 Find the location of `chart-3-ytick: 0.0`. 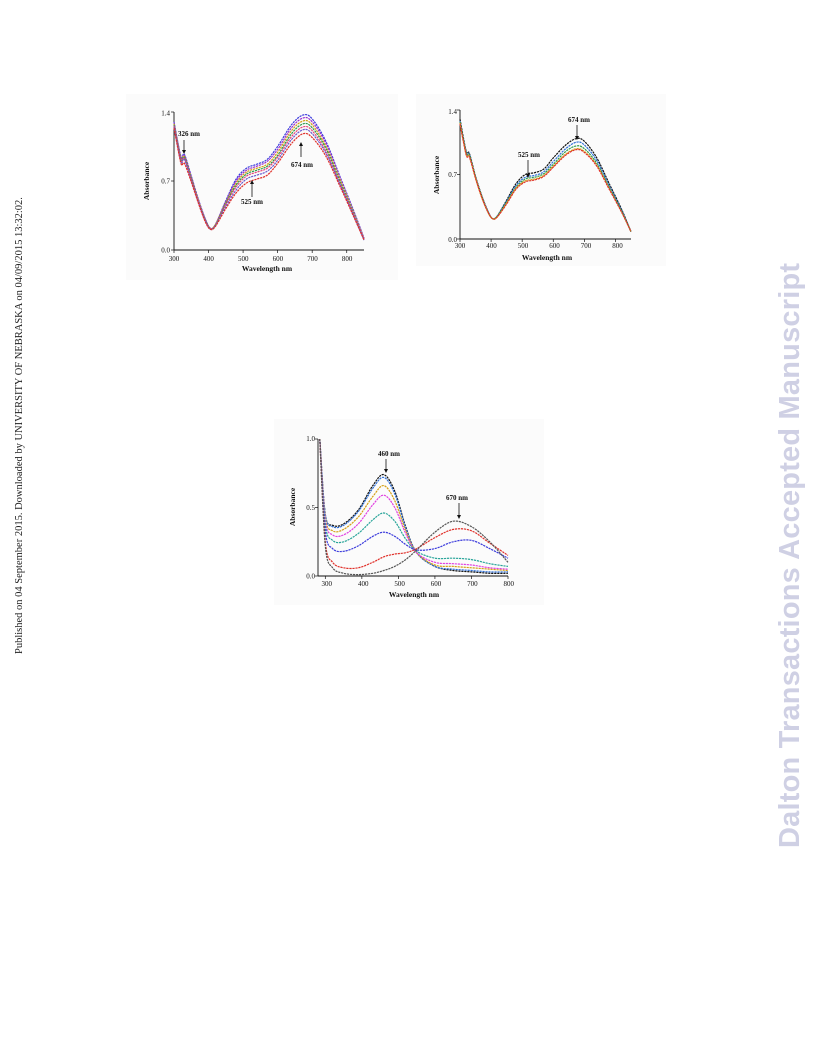

chart-3-ytick: 0.0 is located at coordinates (310, 577).